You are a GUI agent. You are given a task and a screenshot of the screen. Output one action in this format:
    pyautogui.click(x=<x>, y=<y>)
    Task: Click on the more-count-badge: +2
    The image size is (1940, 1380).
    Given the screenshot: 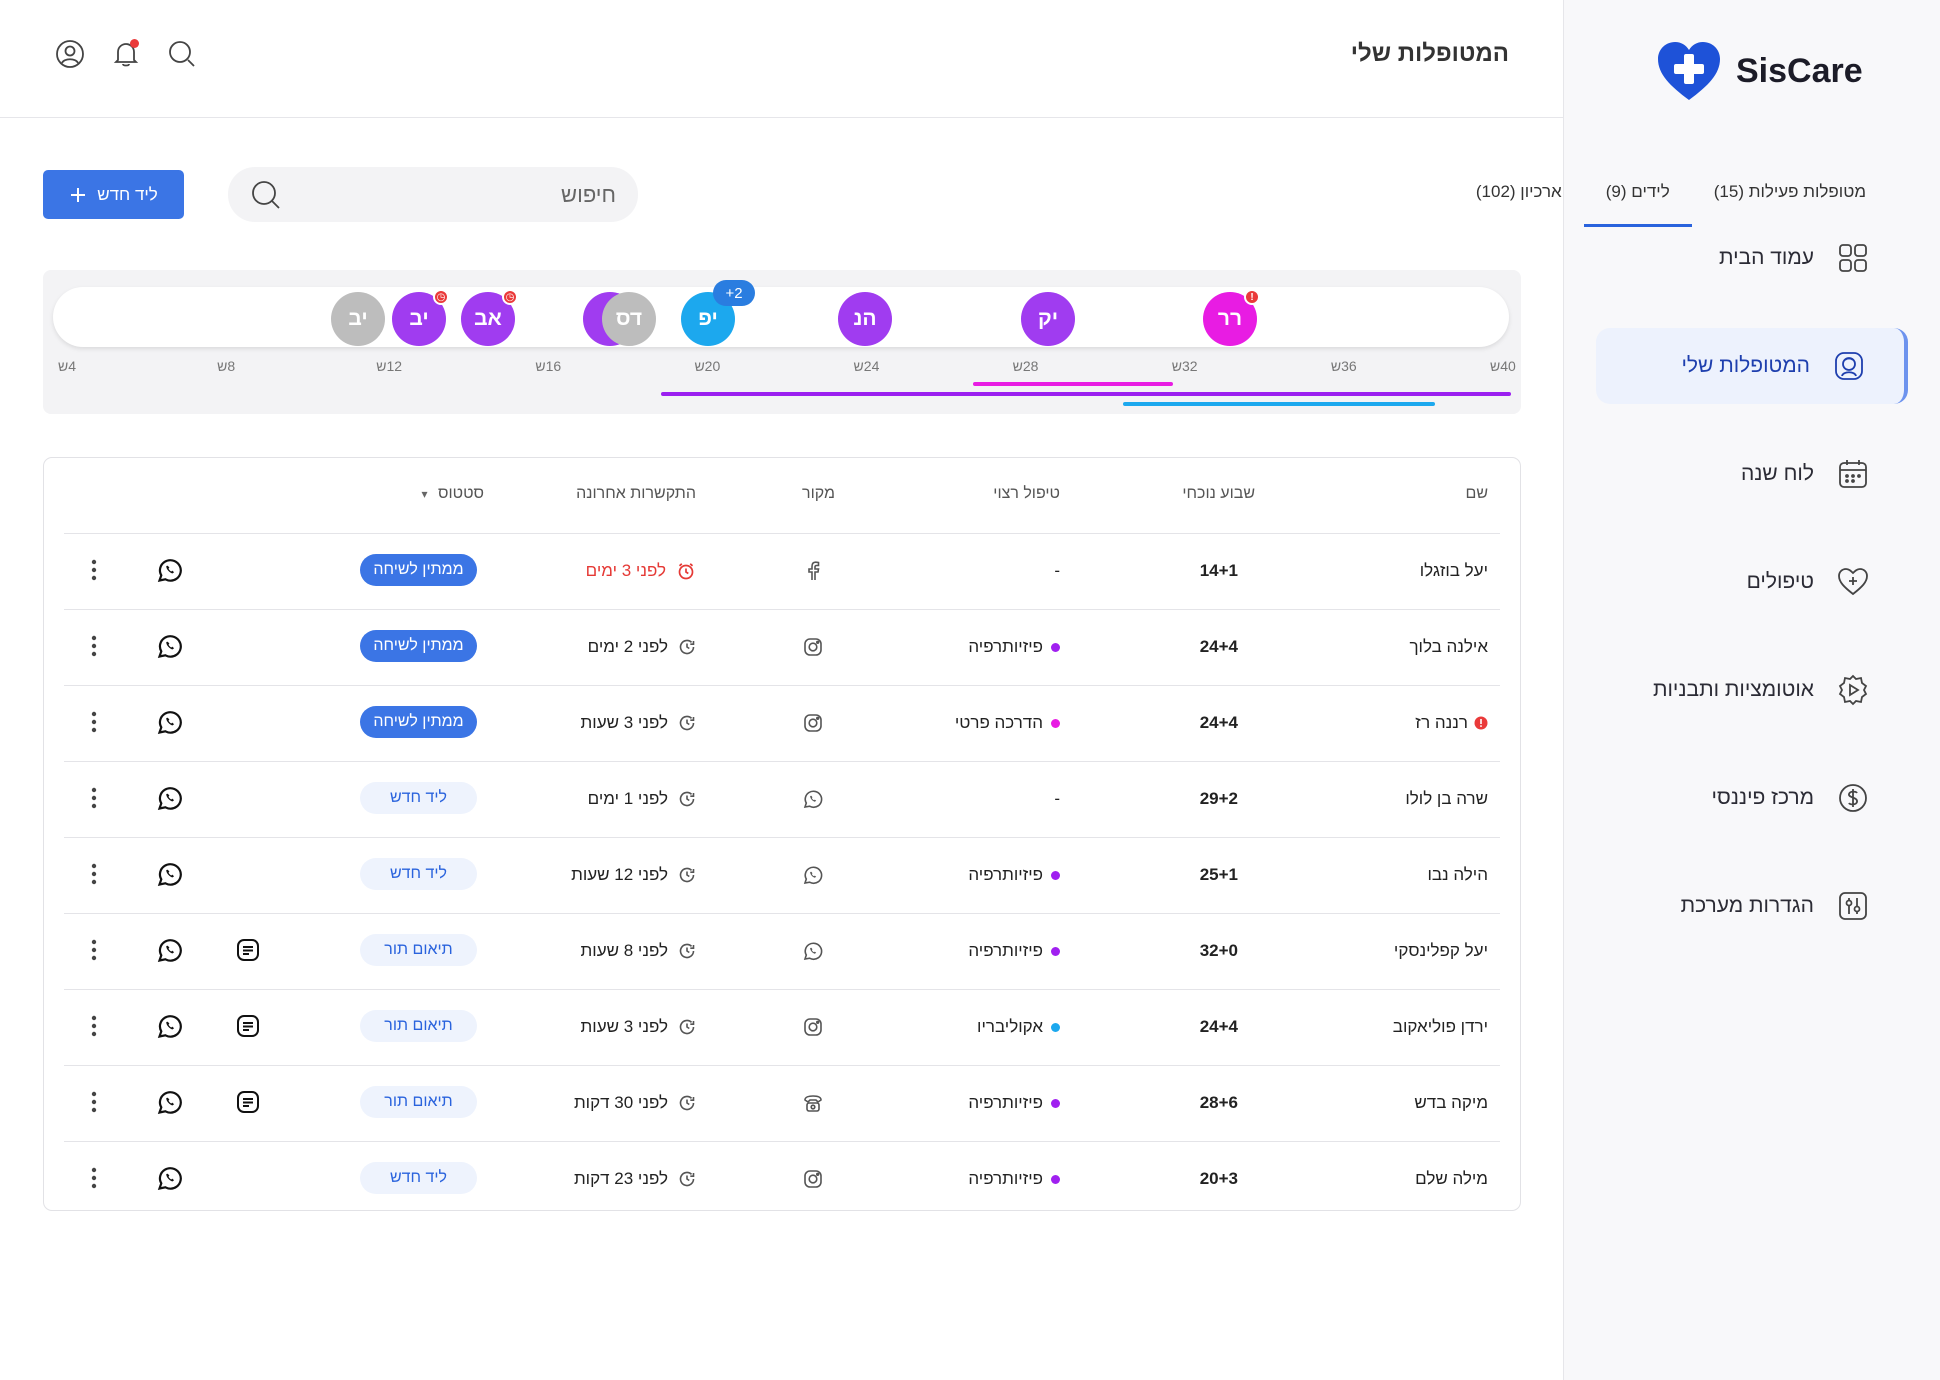 What is the action you would take?
    pyautogui.click(x=734, y=293)
    